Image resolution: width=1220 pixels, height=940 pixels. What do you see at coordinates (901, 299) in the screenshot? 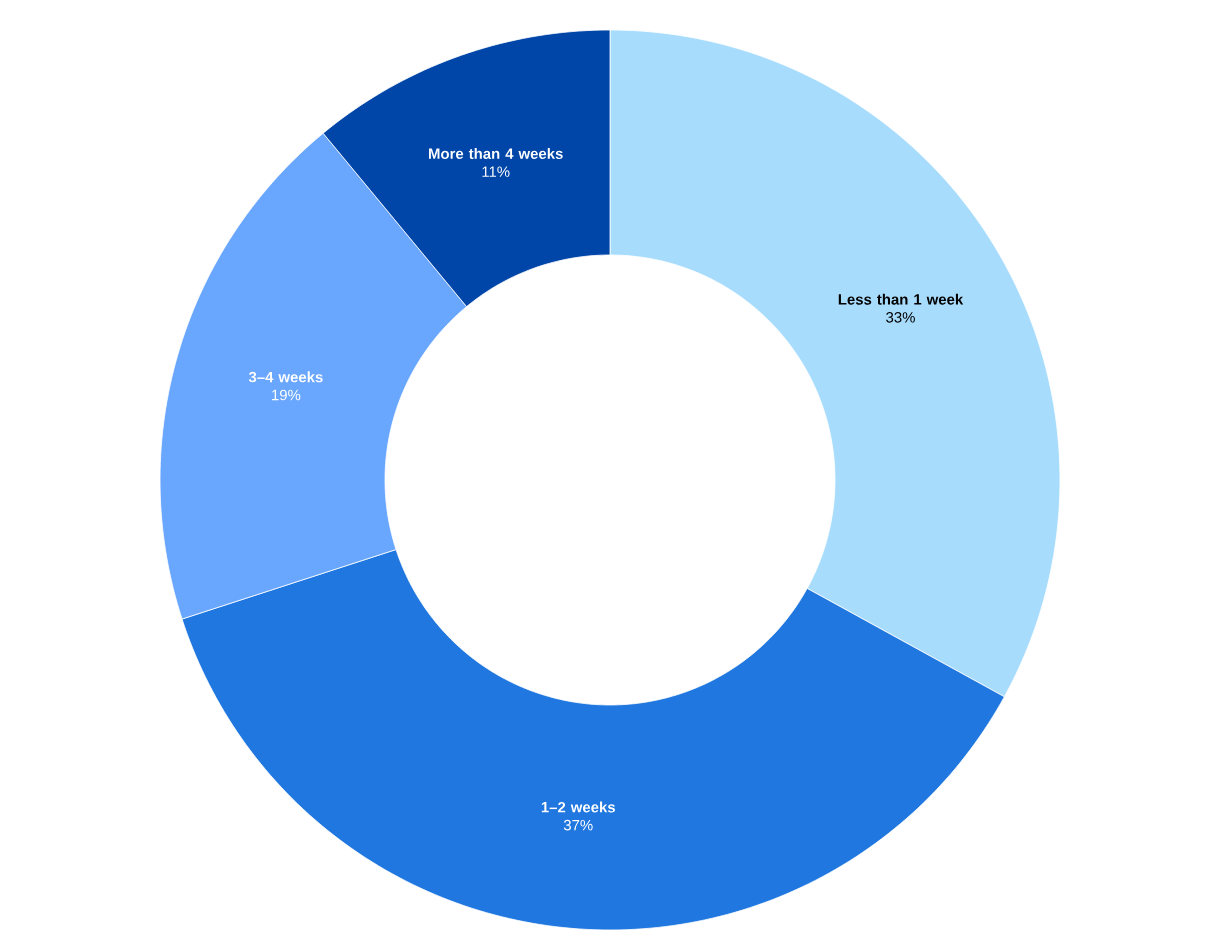
I see `slice-label: Less than 1 week` at bounding box center [901, 299].